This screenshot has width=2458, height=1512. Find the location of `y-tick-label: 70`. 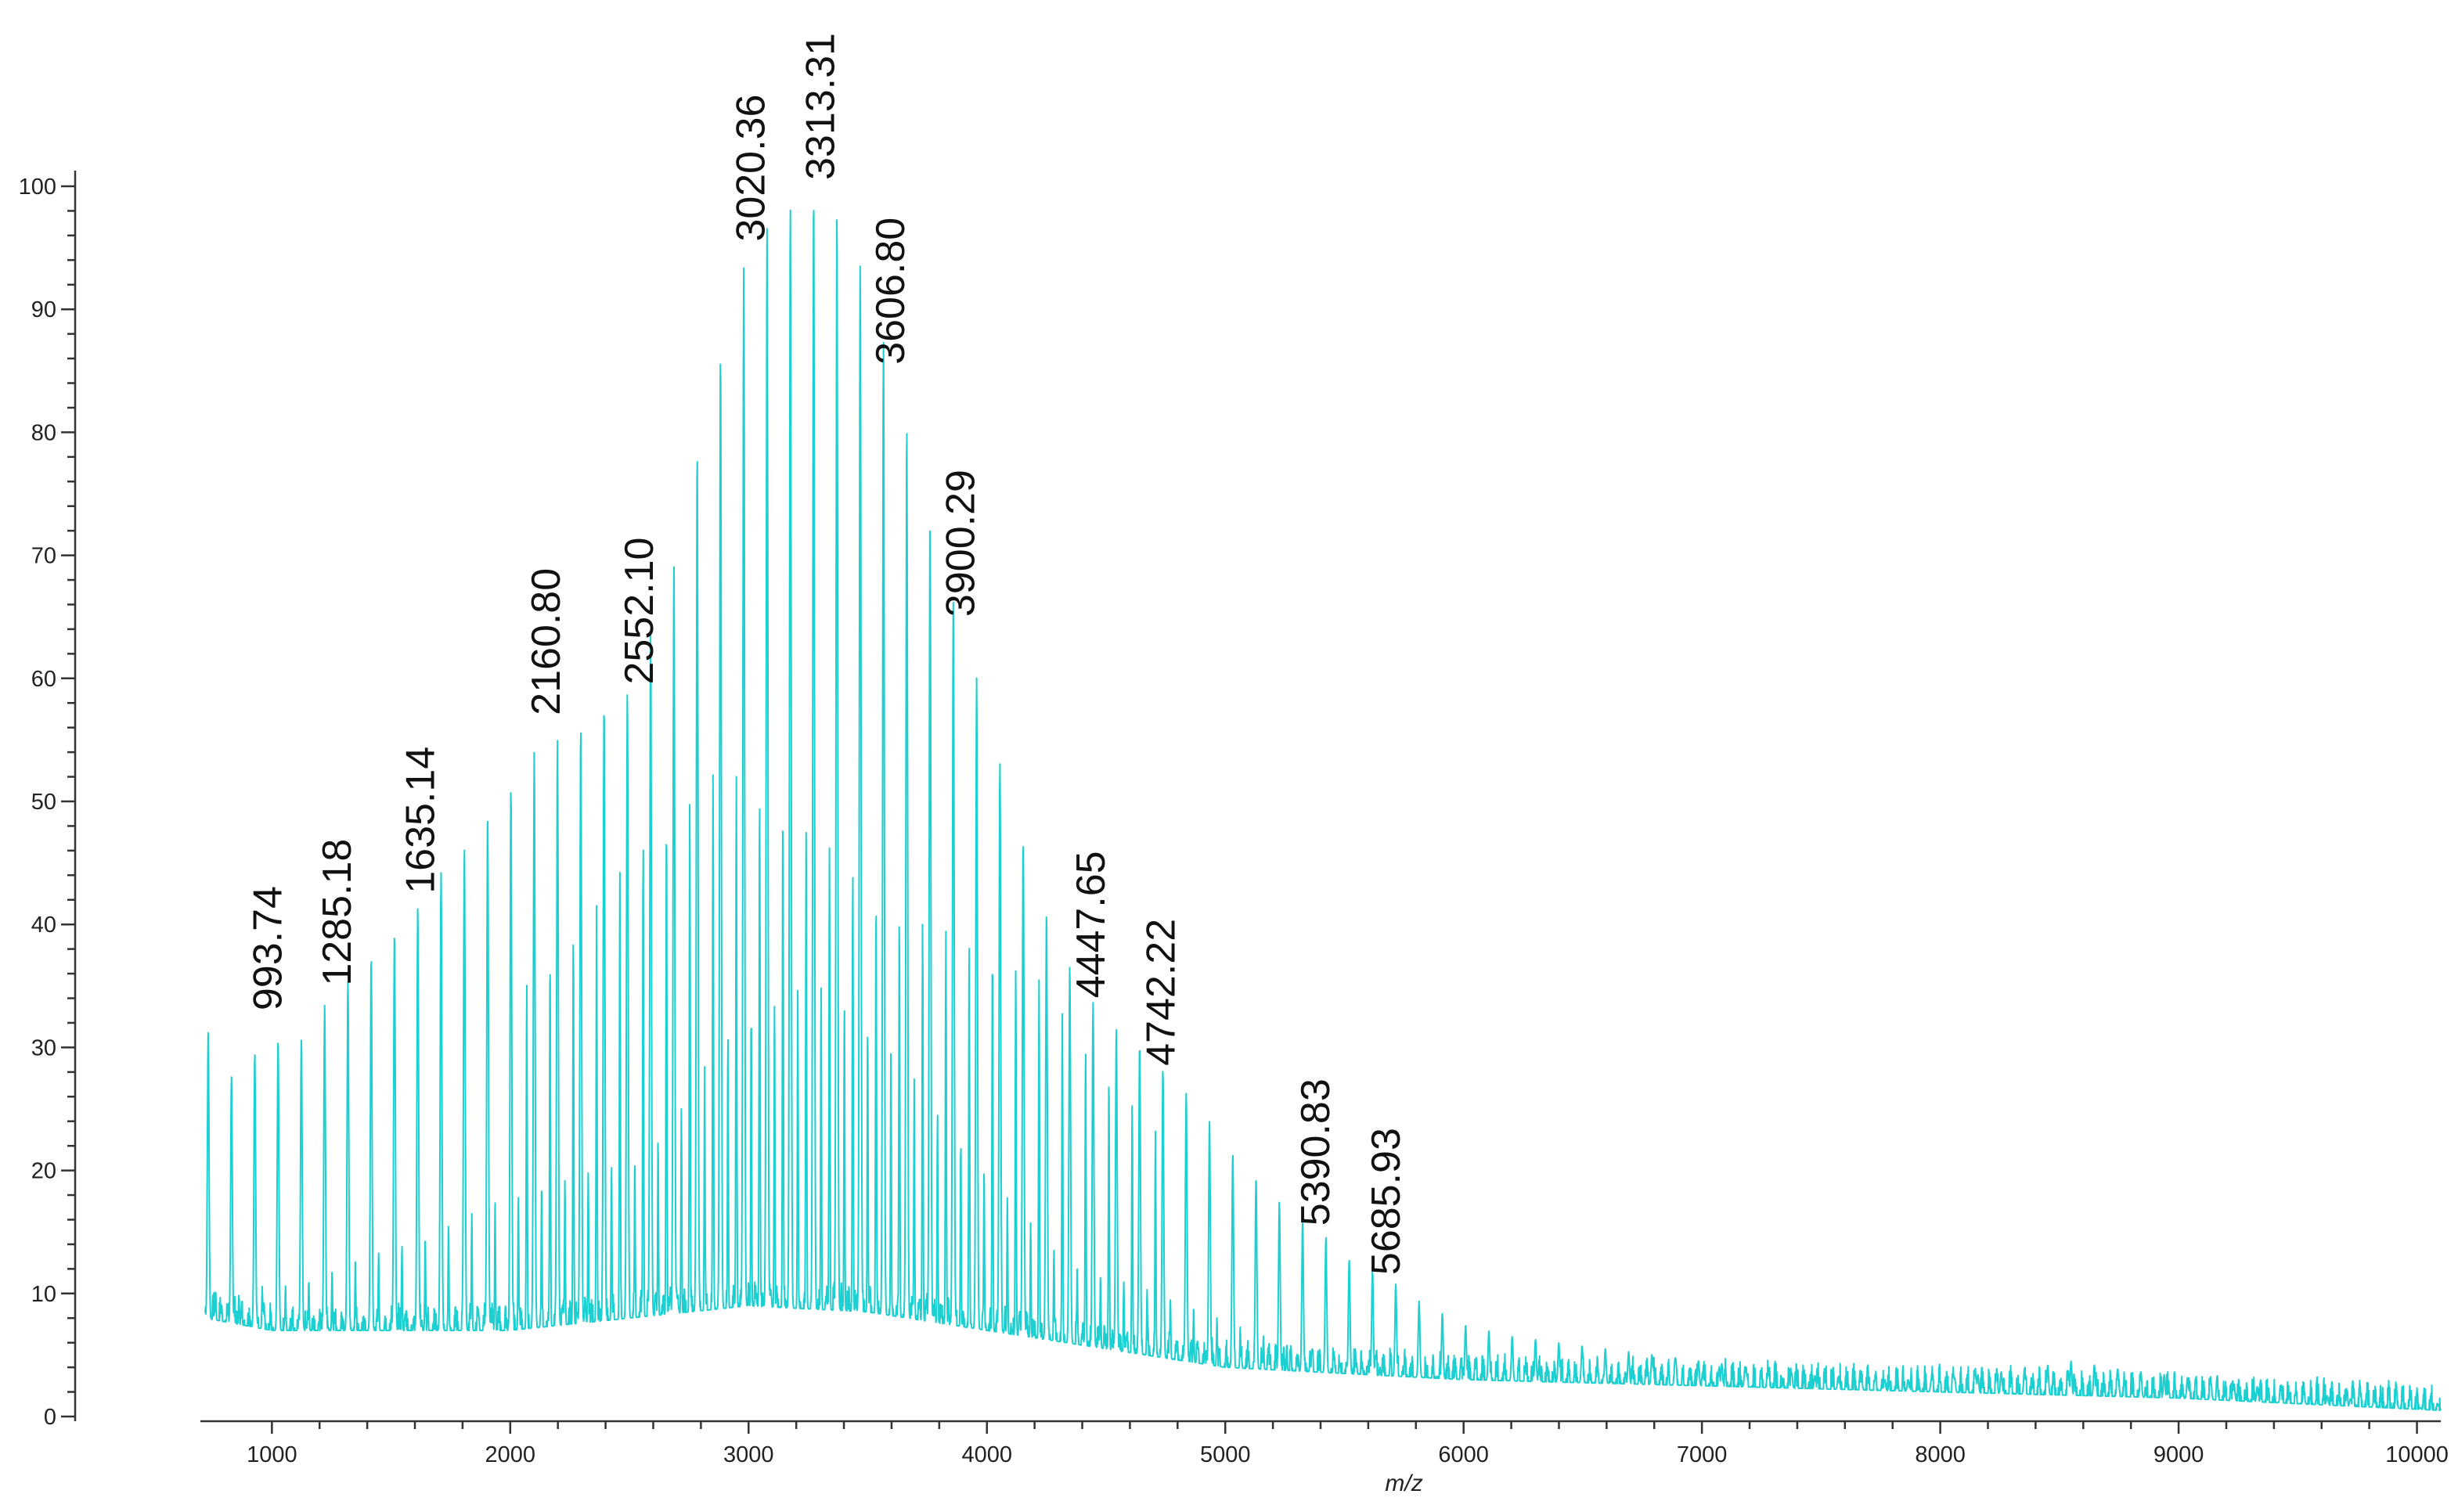

y-tick-label: 70 is located at coordinates (43, 556).